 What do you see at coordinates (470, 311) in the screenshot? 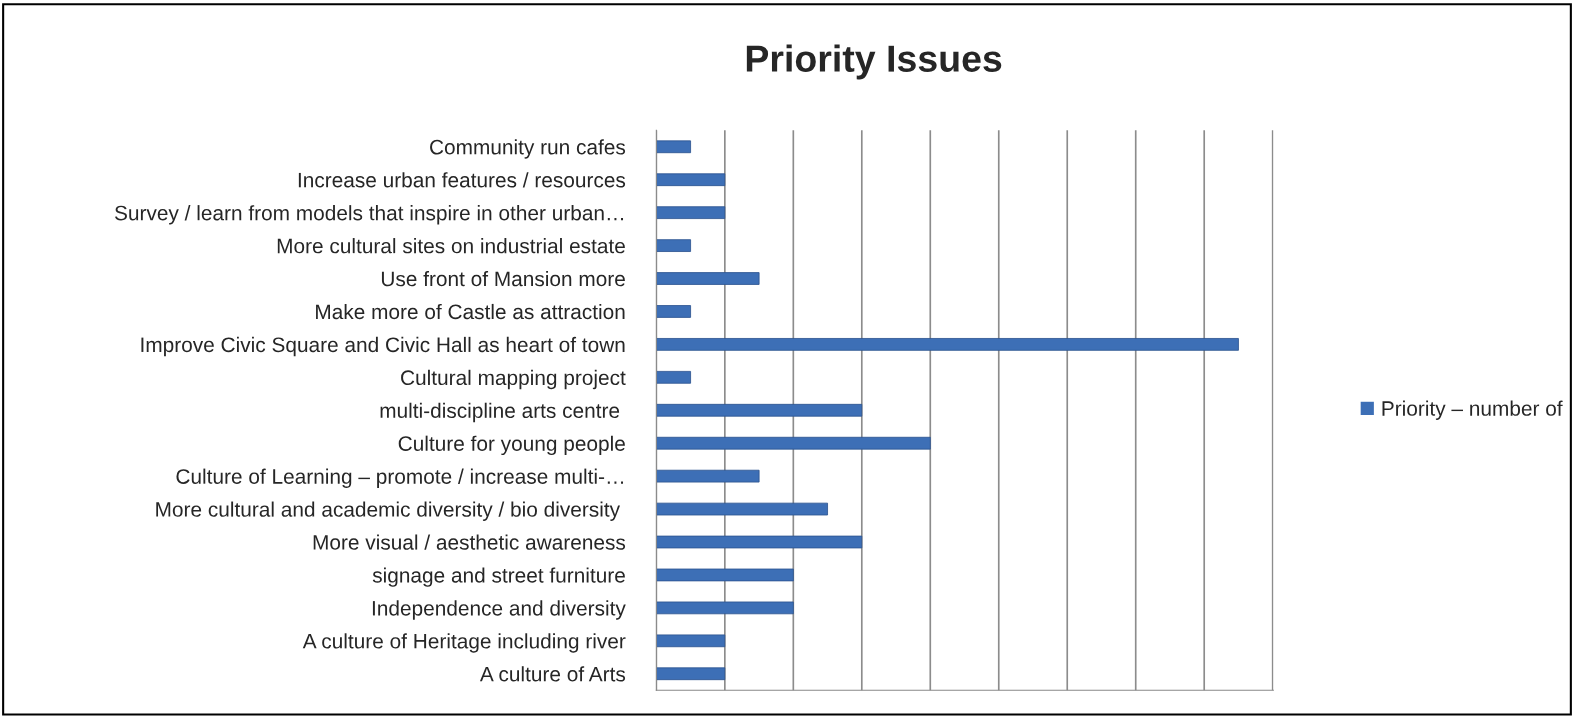
I see `y-tick-label: Make more of Castle as attraction` at bounding box center [470, 311].